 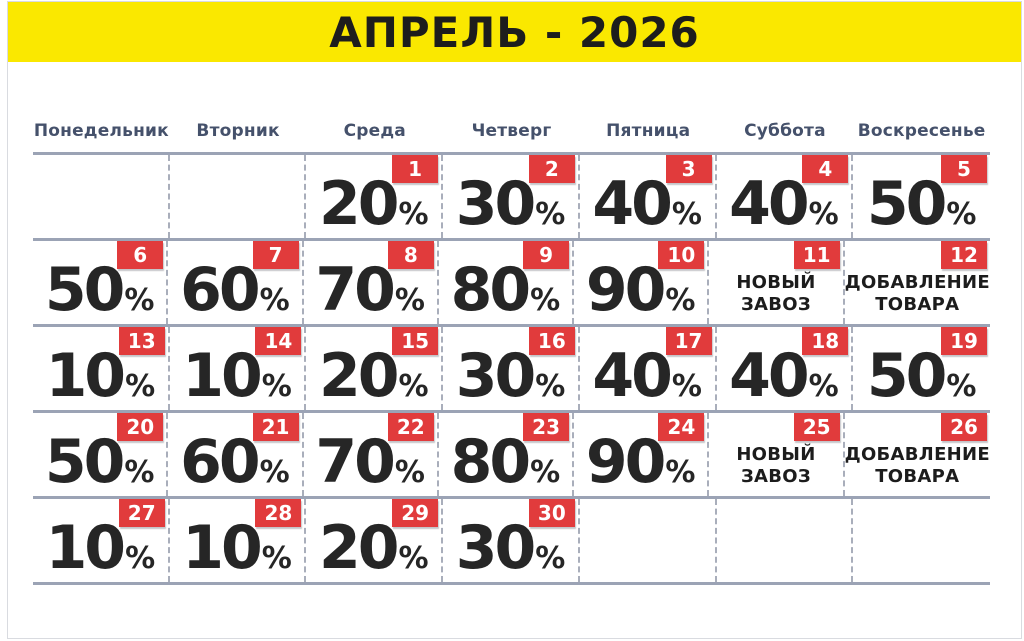 I want to click on day-cell: 13 10%, so click(x=101, y=368).